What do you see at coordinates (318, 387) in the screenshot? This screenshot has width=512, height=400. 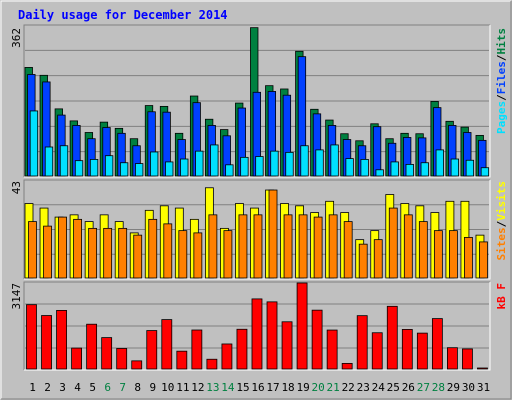 I see `x-tick-label-day-20: 20` at bounding box center [318, 387].